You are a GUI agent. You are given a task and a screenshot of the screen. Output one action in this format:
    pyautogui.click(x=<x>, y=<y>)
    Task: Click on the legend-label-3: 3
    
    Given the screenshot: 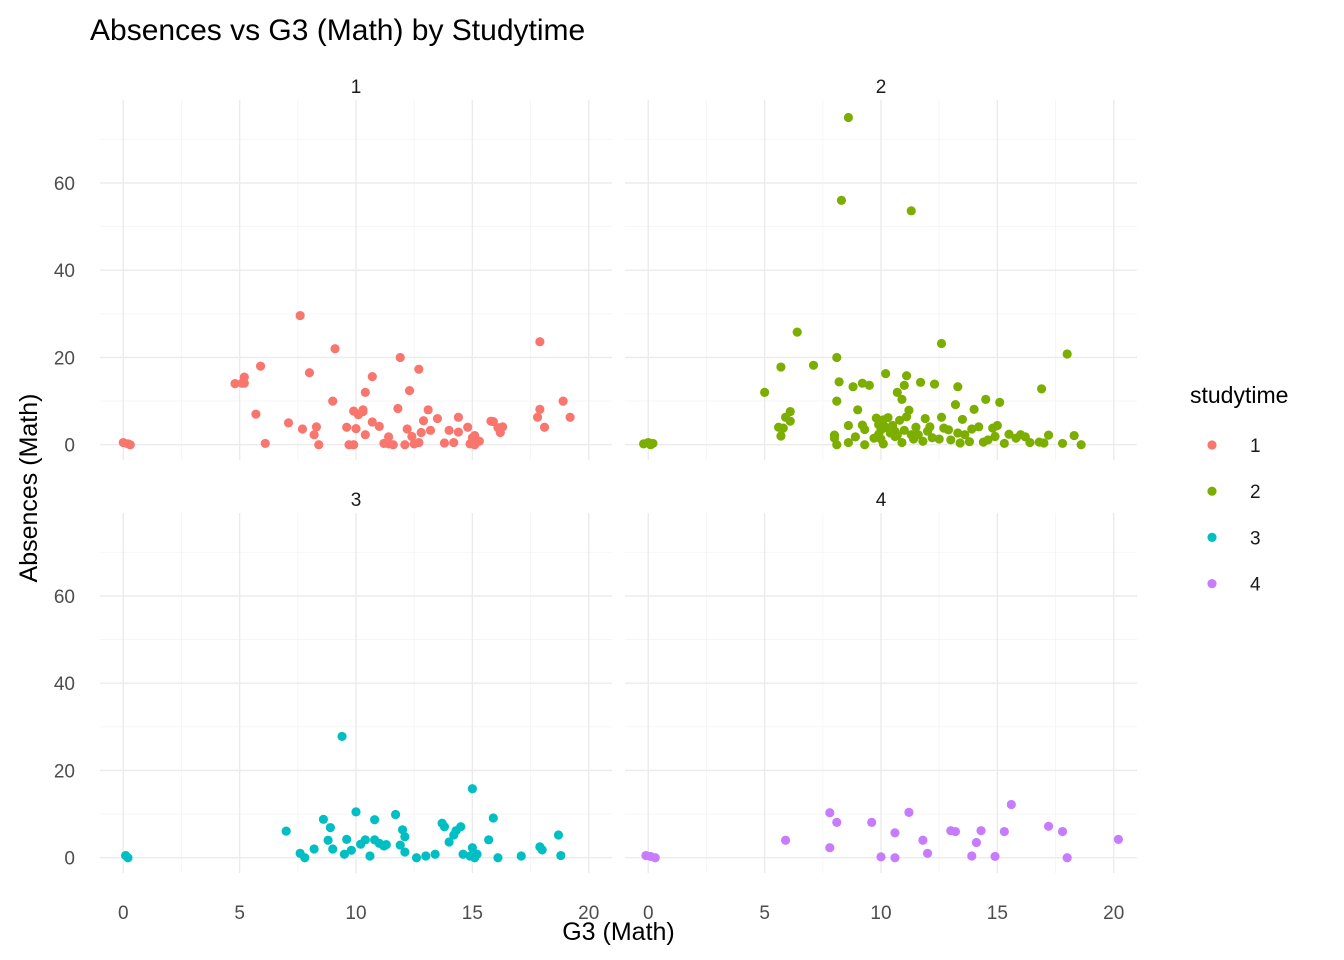 What is the action you would take?
    pyautogui.click(x=1255, y=538)
    